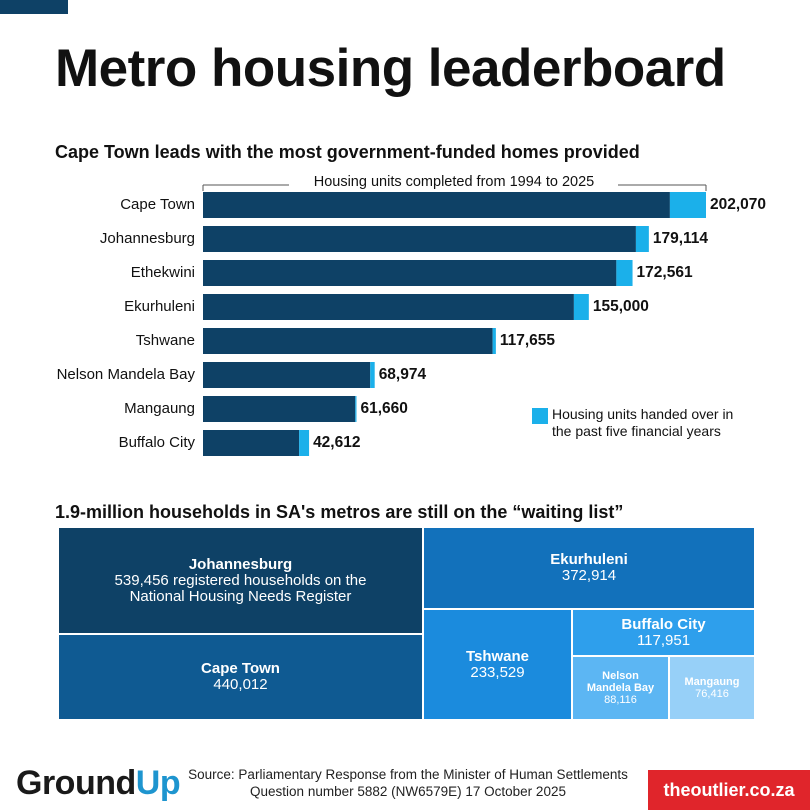 The width and height of the screenshot is (810, 810). I want to click on bar-recent-mangaung, so click(356, 409).